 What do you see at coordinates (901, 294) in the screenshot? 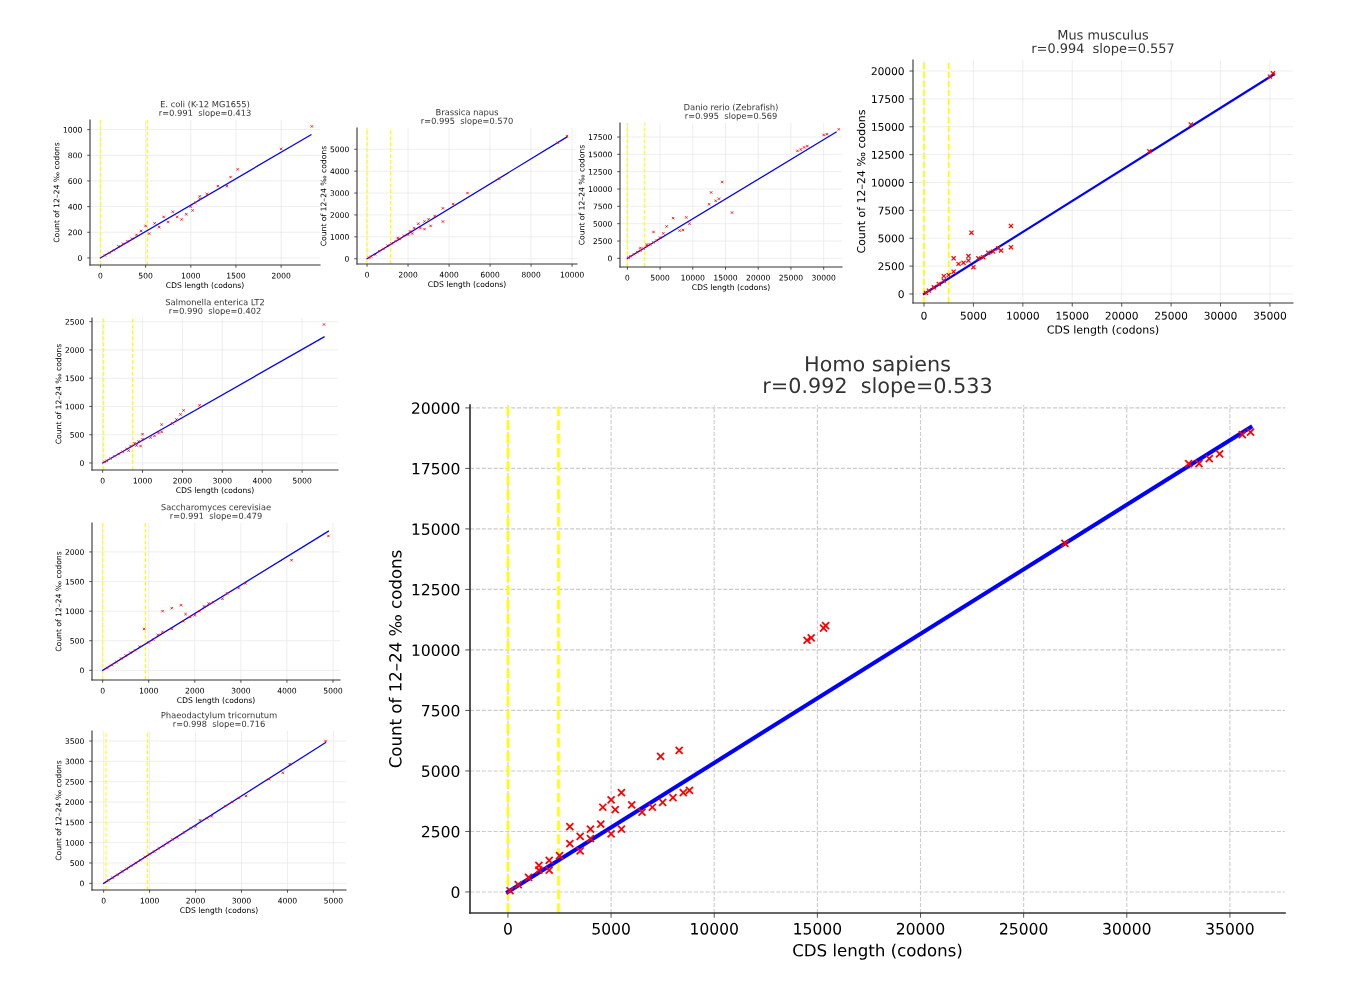
I see `y-tick-label: 0` at bounding box center [901, 294].